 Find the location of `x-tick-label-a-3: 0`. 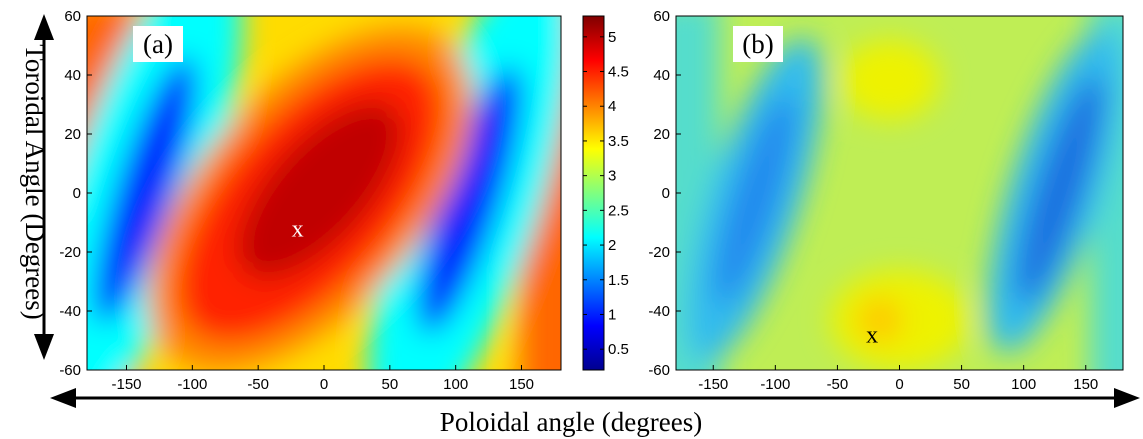

x-tick-label-a-3: 0 is located at coordinates (324, 384).